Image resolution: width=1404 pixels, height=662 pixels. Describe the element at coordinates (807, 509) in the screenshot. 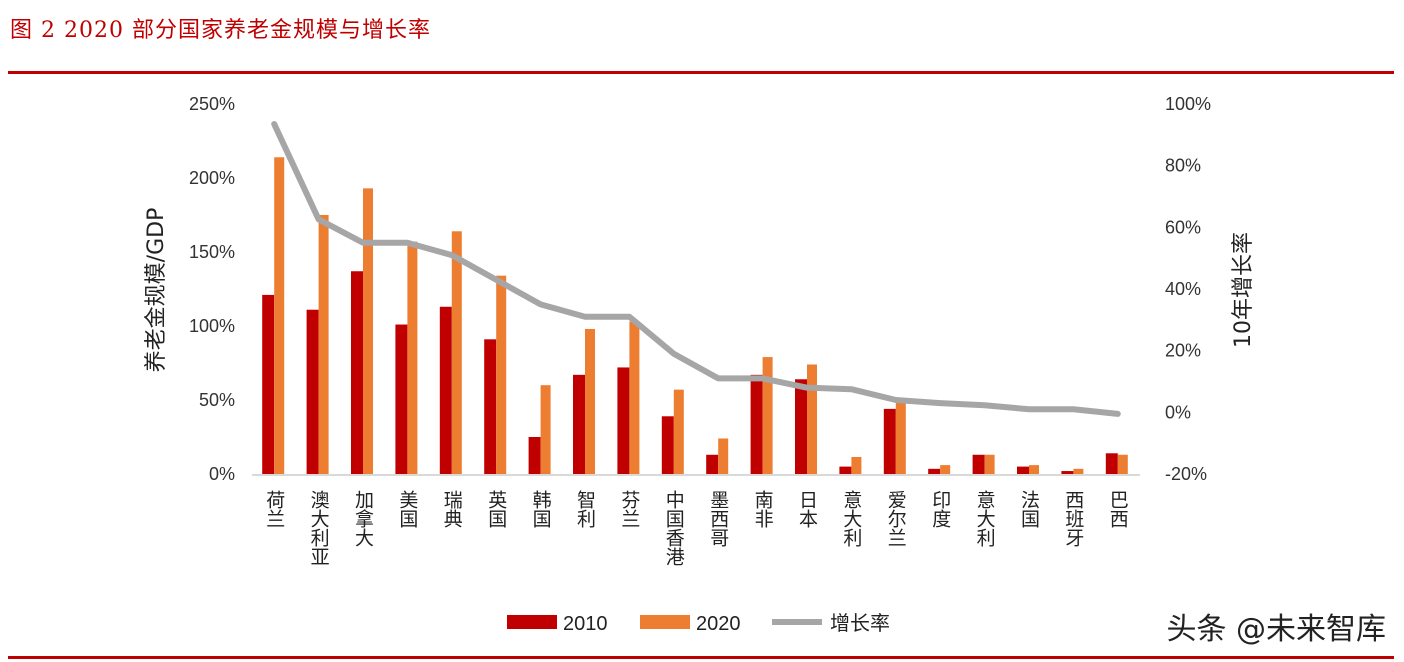

I see `category-label: 日本` at that location.